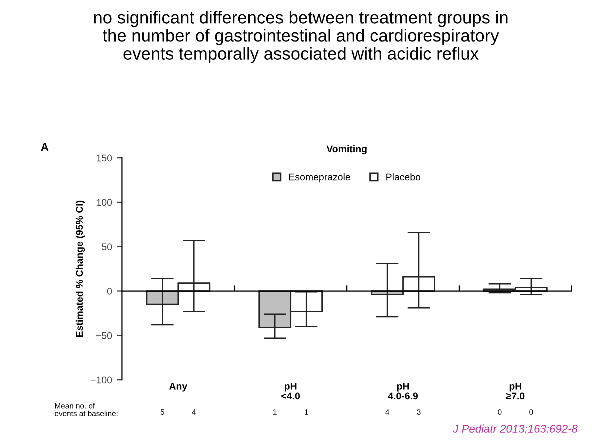 This screenshot has height=444, width=602. What do you see at coordinates (45, 147) in the screenshot?
I see `text: A` at bounding box center [45, 147].